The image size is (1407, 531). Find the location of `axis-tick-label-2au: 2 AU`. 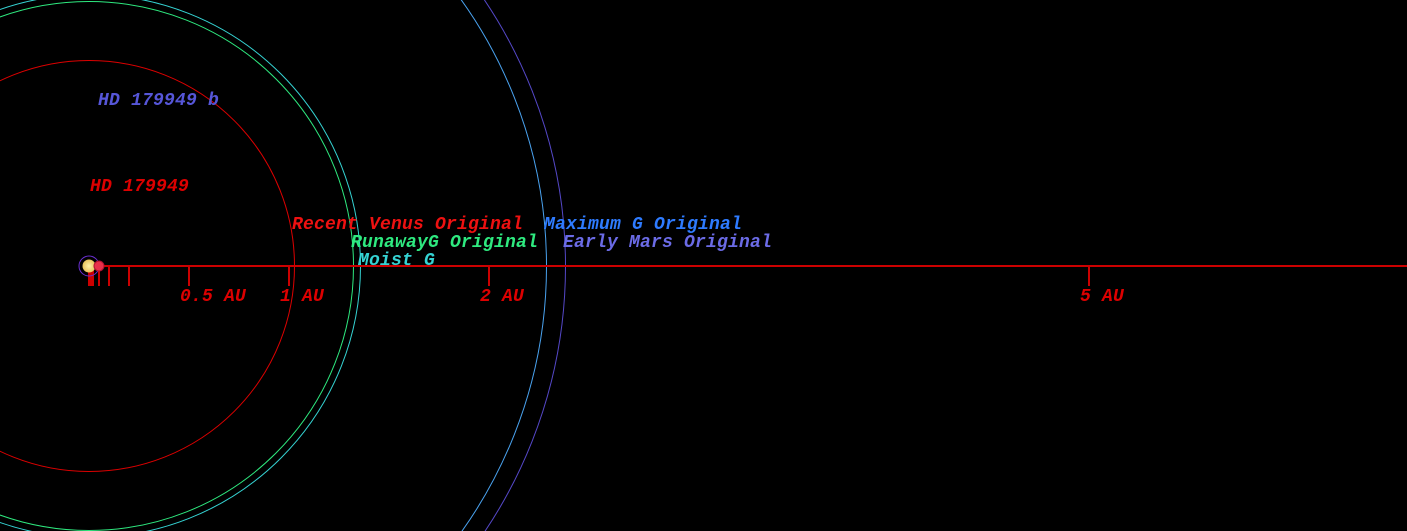

axis-tick-label-2au: 2 AU is located at coordinates (502, 297).